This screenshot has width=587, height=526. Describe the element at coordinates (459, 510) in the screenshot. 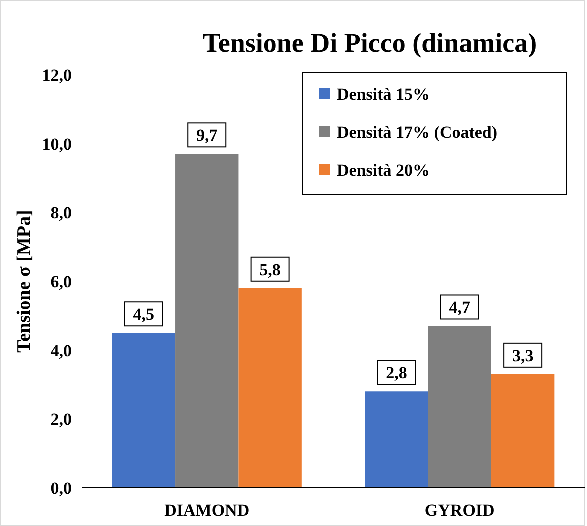

I see `x-tick-label: GYROID` at that location.